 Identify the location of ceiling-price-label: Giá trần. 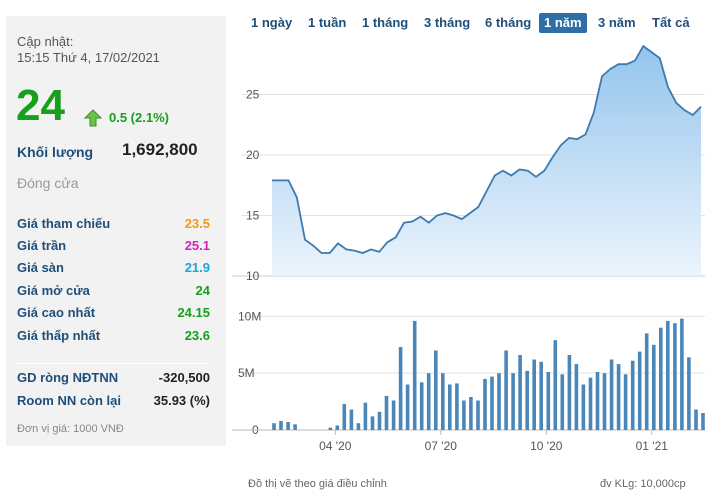
(42, 245).